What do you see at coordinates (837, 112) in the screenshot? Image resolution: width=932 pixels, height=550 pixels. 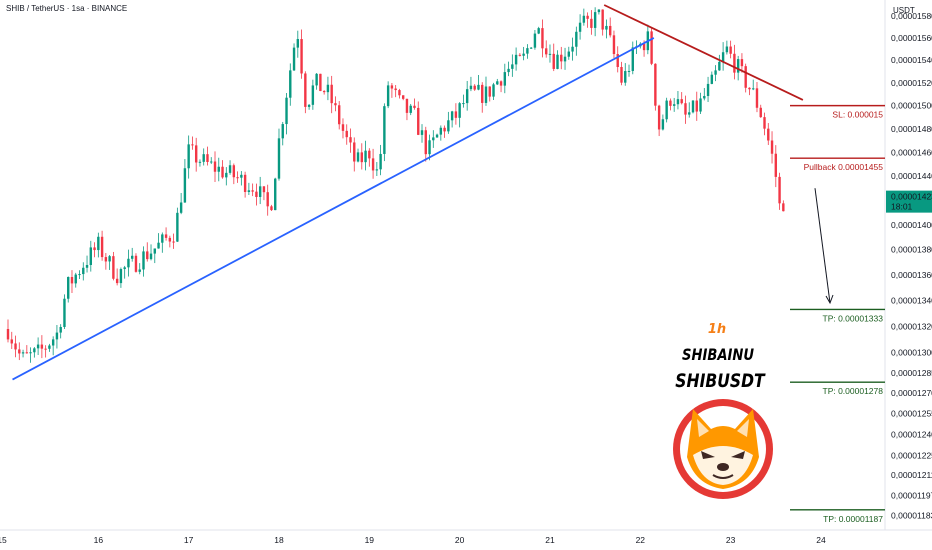 I see `price-level-1: SL: 0.000015` at bounding box center [837, 112].